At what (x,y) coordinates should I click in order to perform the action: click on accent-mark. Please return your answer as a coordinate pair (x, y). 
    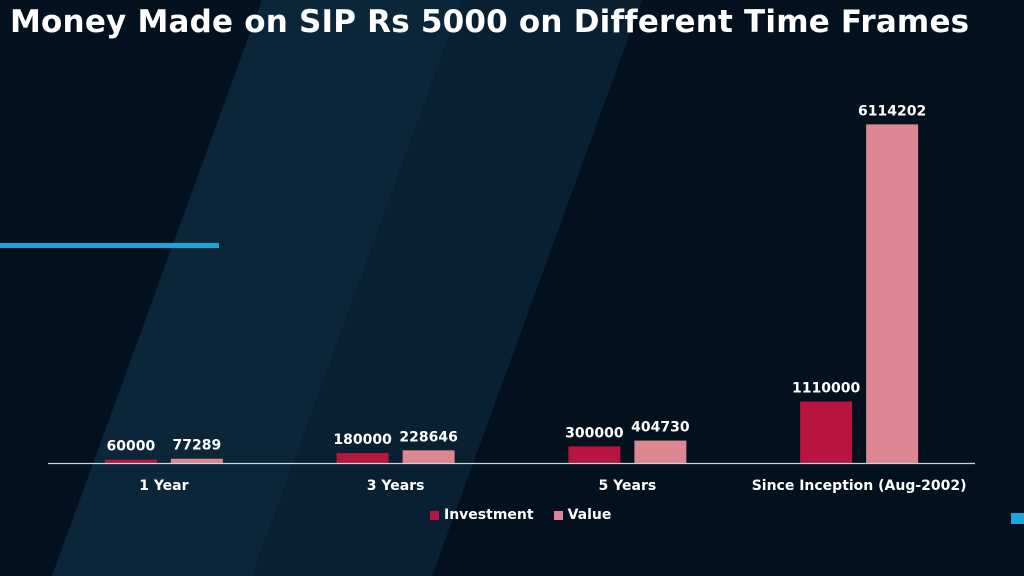
    Looking at the image, I should click on (1017, 518).